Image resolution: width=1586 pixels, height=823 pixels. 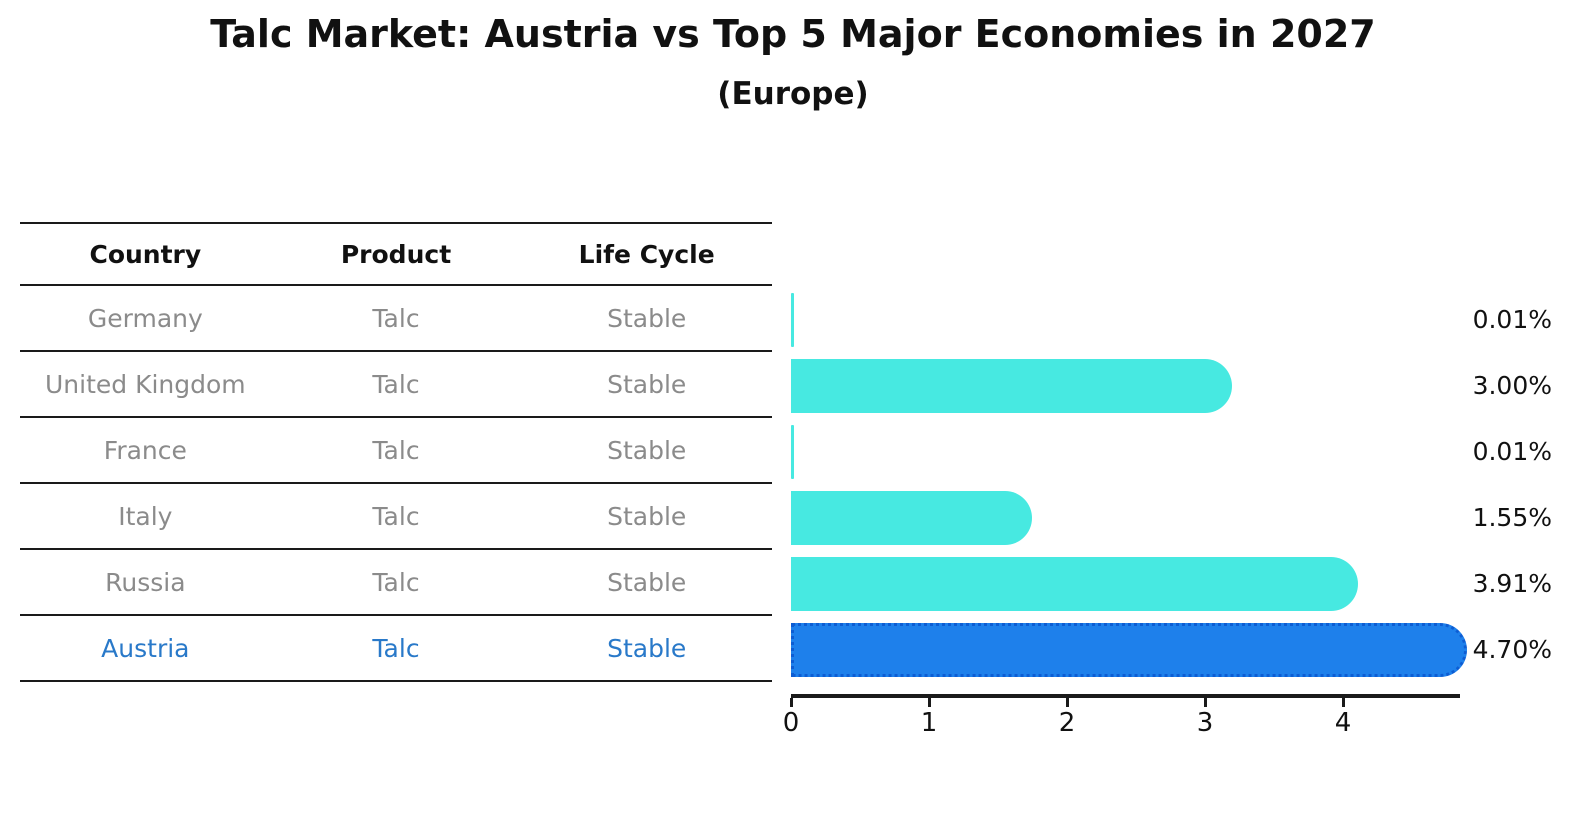 I want to click on table-row-germany: Germany Talc Stable, so click(x=396, y=319).